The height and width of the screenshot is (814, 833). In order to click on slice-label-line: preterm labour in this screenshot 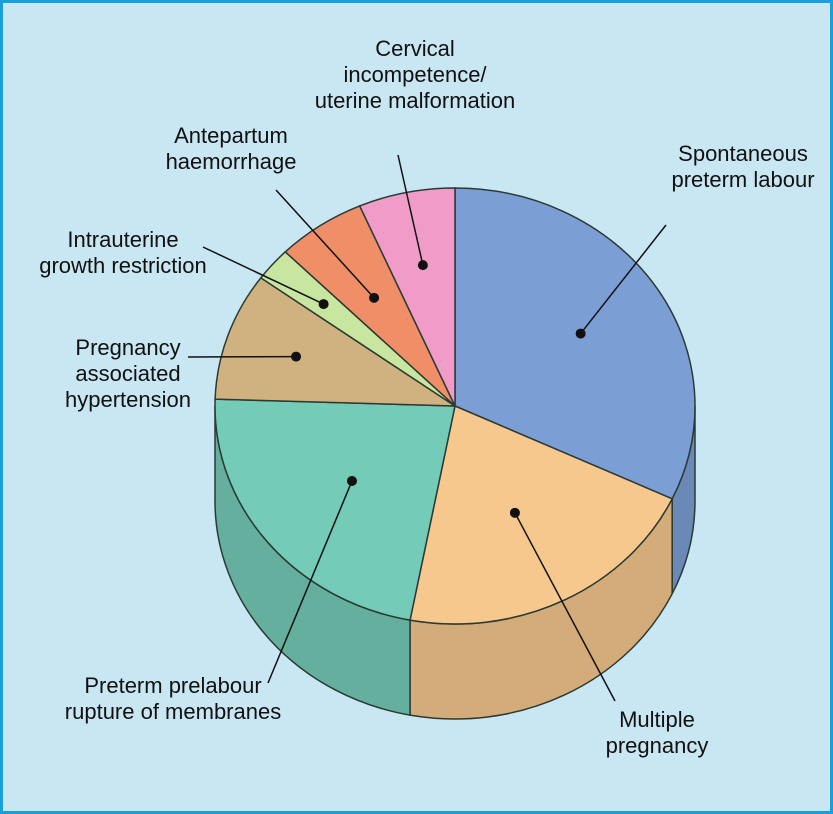, I will do `click(742, 179)`.